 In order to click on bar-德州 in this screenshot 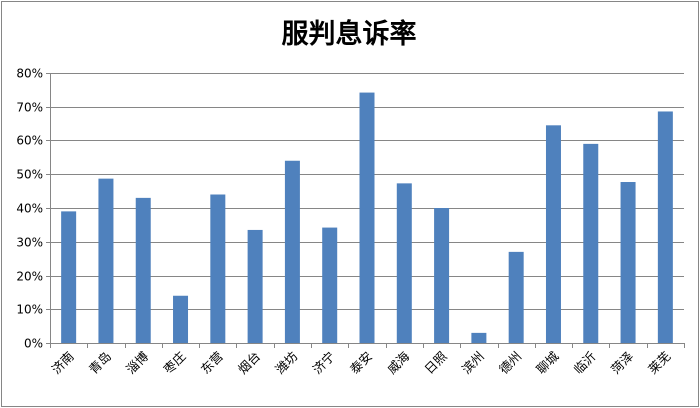, I will do `click(516, 297)`.